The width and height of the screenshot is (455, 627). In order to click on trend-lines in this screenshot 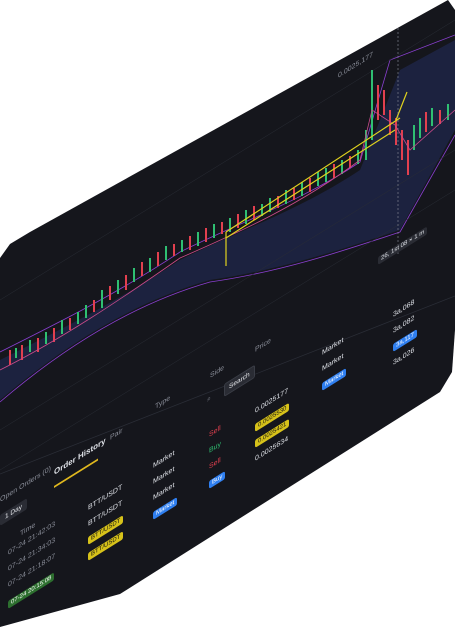, I will do `click(316, 178)`.